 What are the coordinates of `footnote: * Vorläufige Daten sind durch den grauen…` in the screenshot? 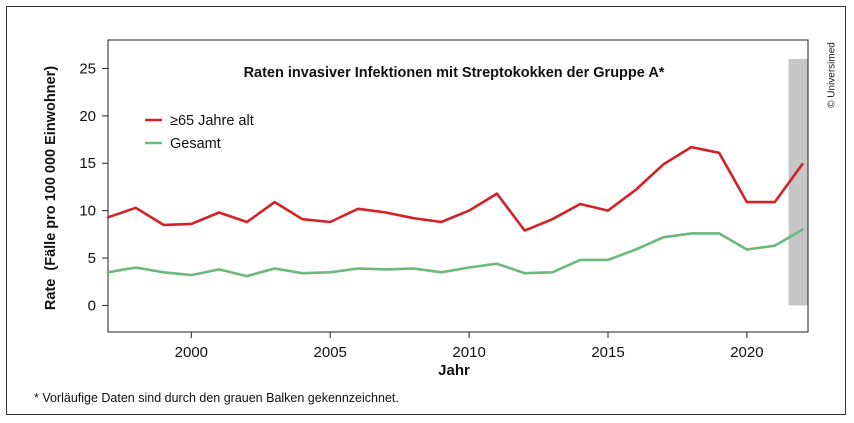 It's located at (216, 398).